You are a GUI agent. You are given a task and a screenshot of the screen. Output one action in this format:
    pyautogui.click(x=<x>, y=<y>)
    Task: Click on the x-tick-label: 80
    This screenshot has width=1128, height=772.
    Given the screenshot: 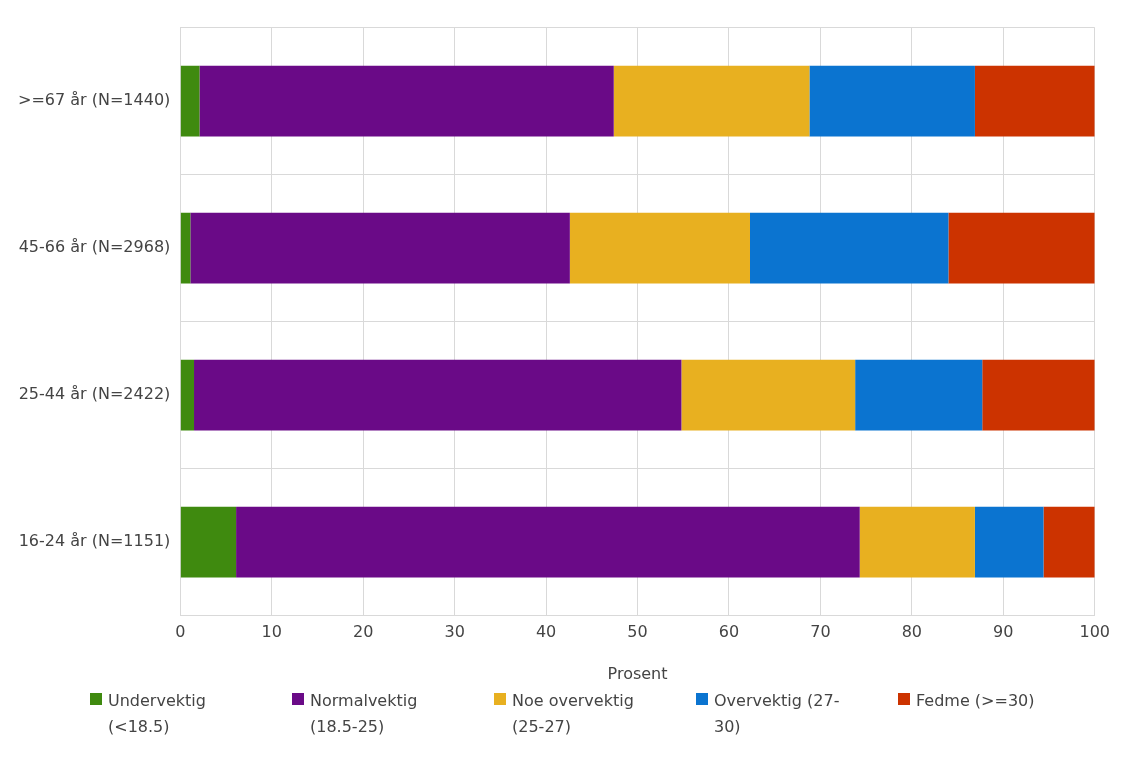 What is the action you would take?
    pyautogui.click(x=912, y=632)
    